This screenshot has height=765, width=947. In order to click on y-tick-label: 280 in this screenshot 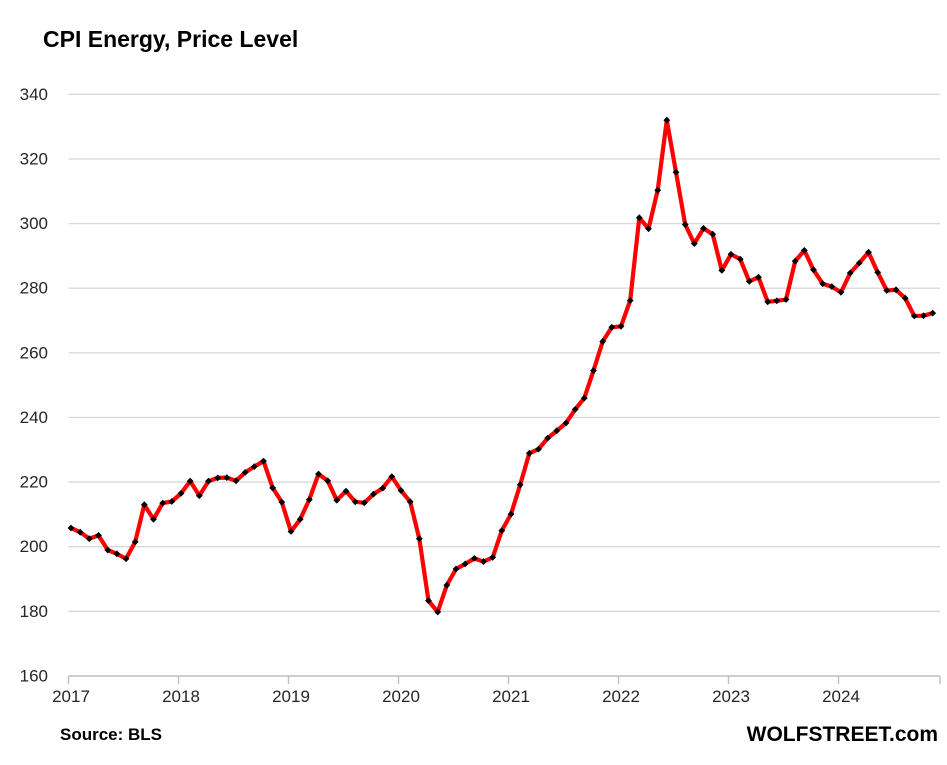, I will do `click(34, 288)`.